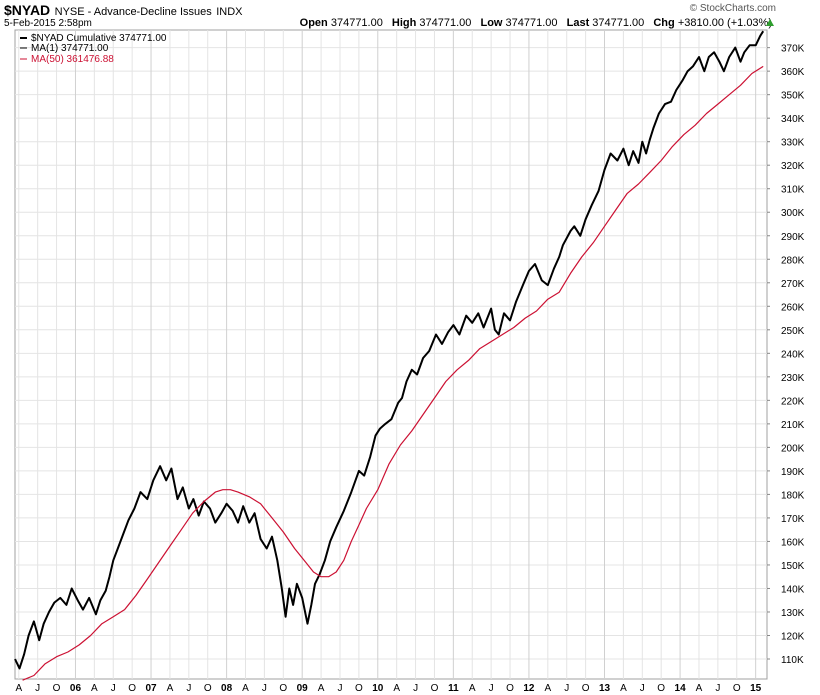 The image size is (820, 695). What do you see at coordinates (732, 8) in the screenshot?
I see `brand-label: © StockCharts.com` at bounding box center [732, 8].